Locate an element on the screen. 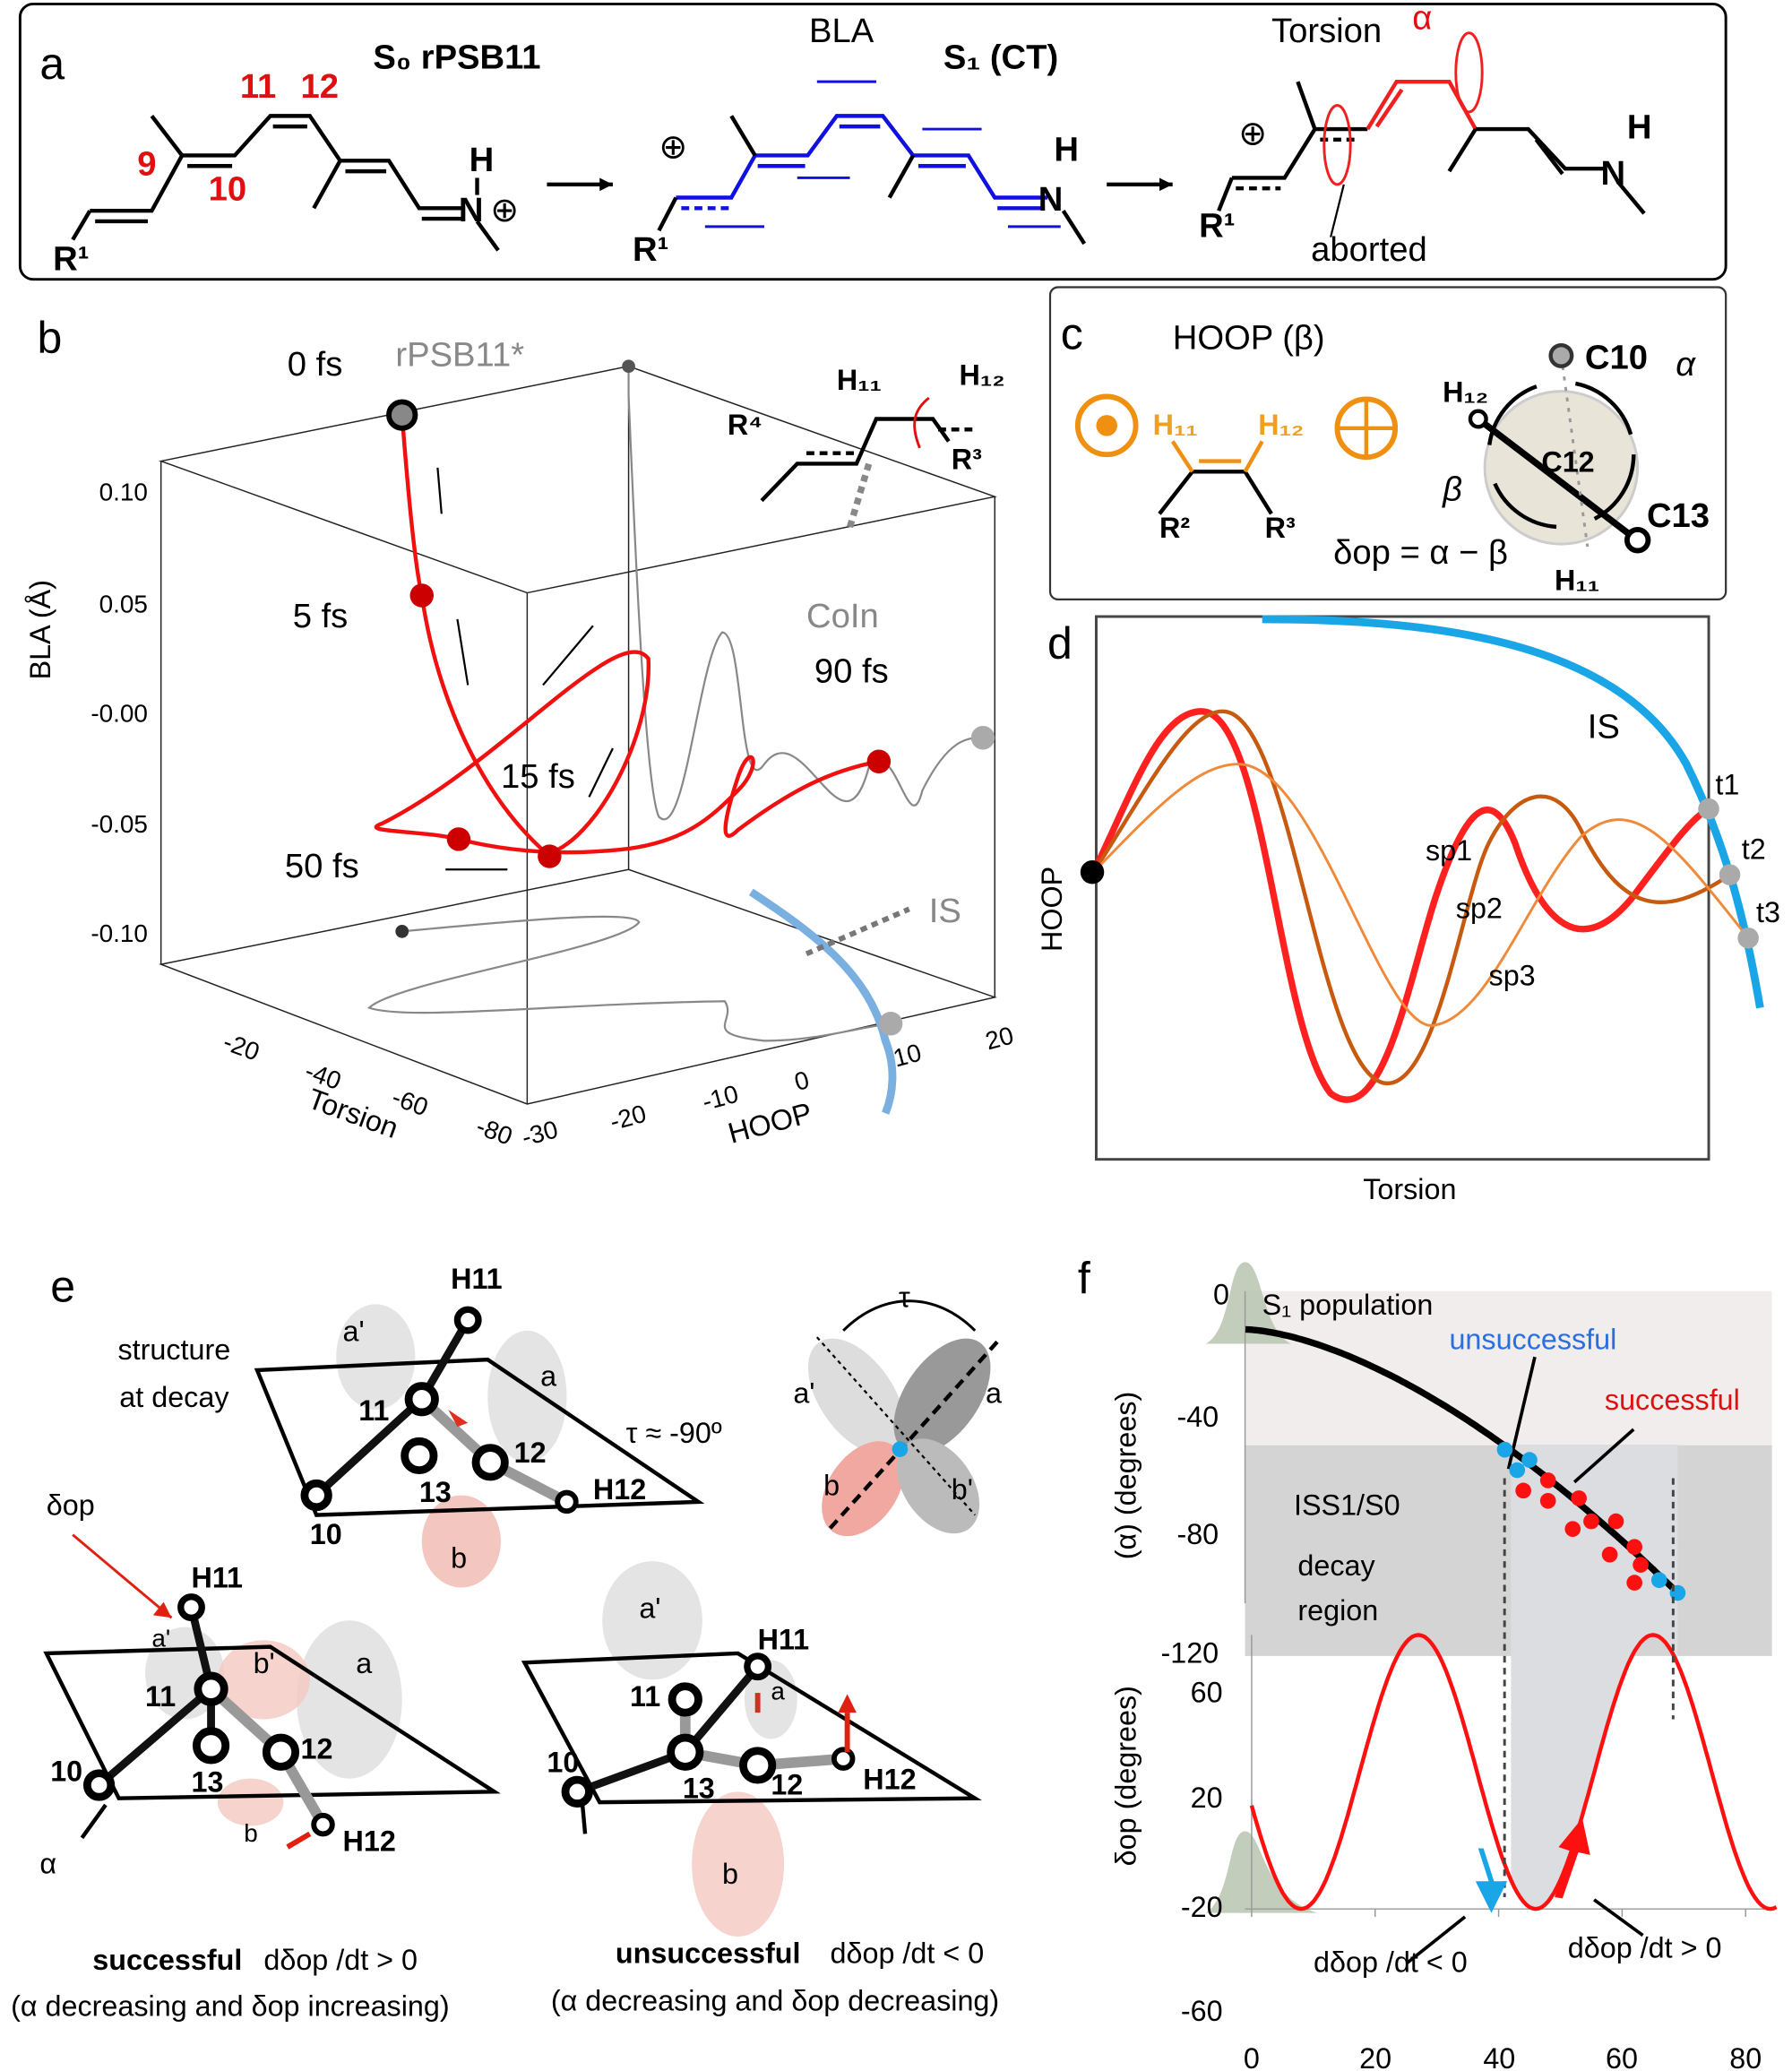  is-pointer is located at coordinates (857, 931).